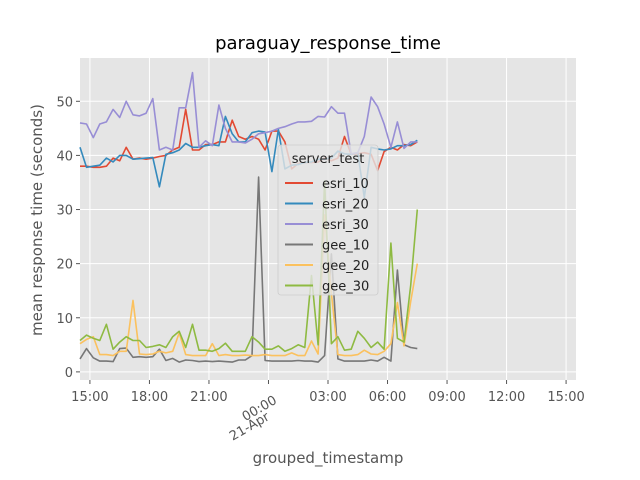 This screenshot has width=640, height=480. I want to click on y-tick-label: 0, so click(69, 373).